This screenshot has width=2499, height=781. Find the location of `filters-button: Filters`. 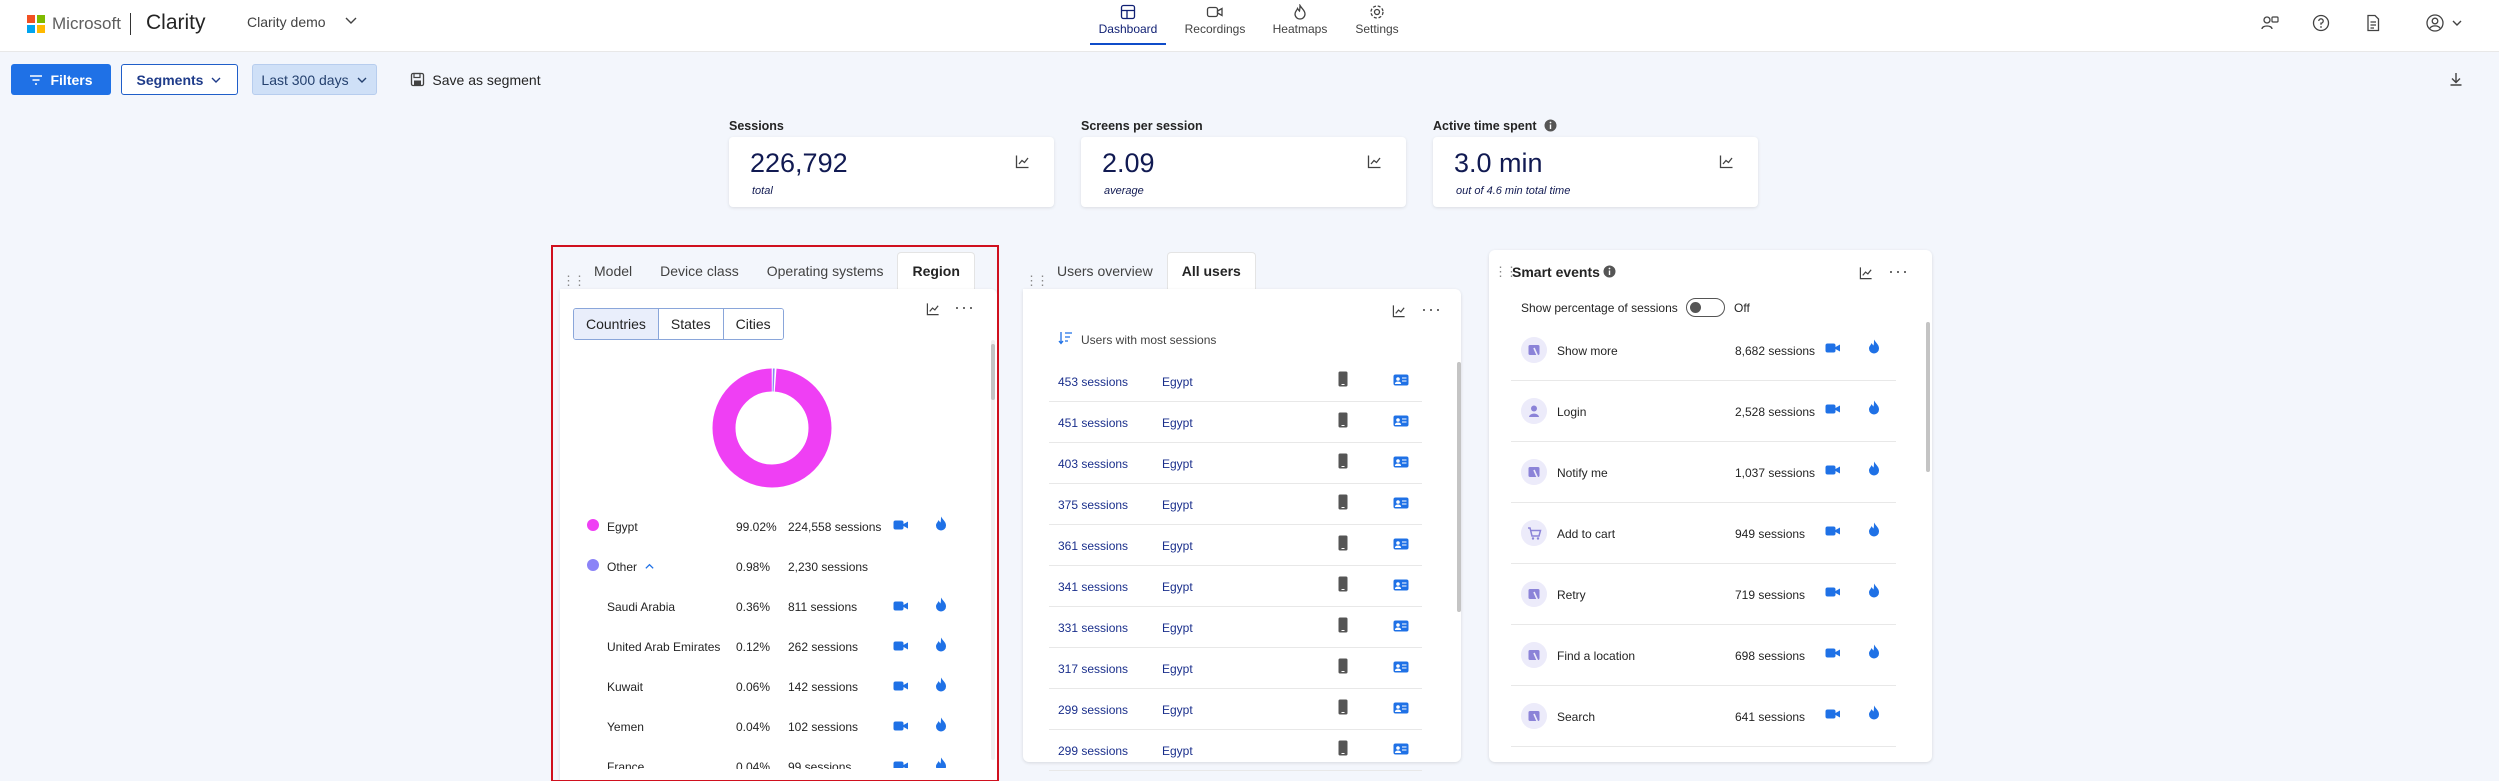

filters-button: Filters is located at coordinates (61, 79).